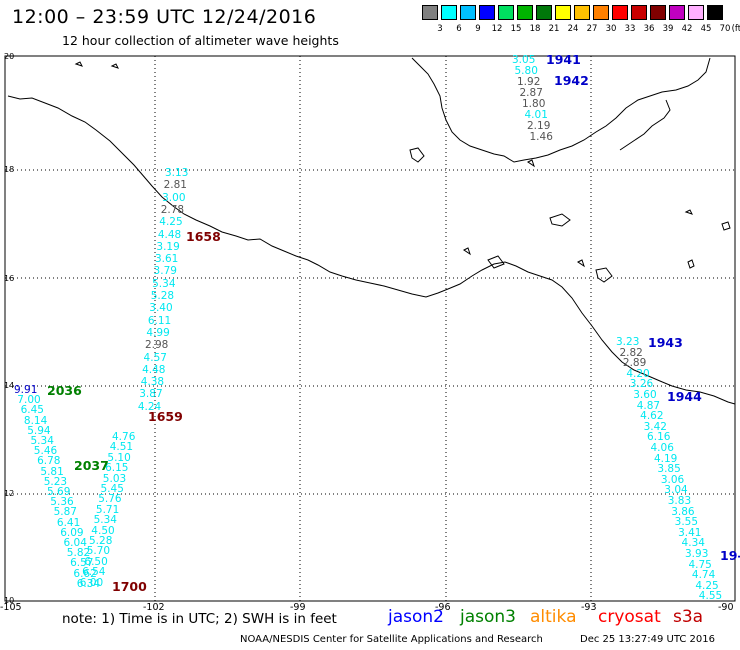  What do you see at coordinates (9, 278) in the screenshot?
I see `lat-label-16: 16` at bounding box center [9, 278].